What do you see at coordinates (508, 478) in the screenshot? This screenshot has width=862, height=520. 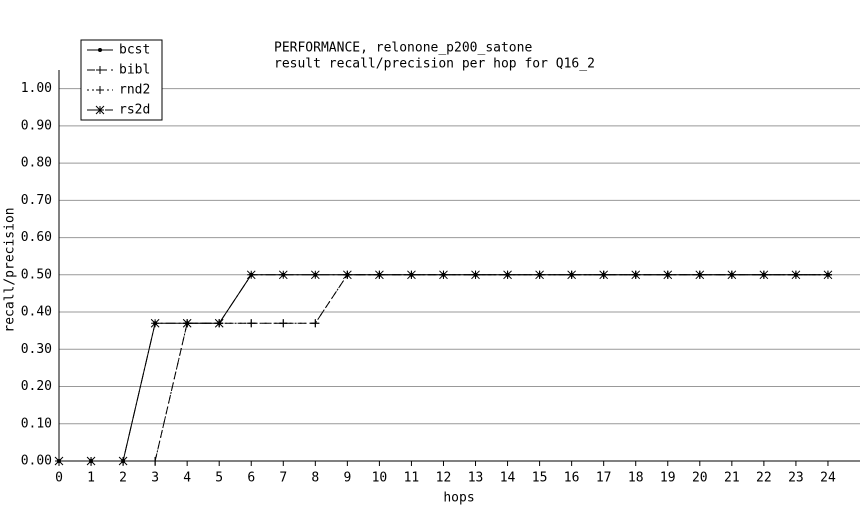 I see `x-tick-label: 14` at bounding box center [508, 478].